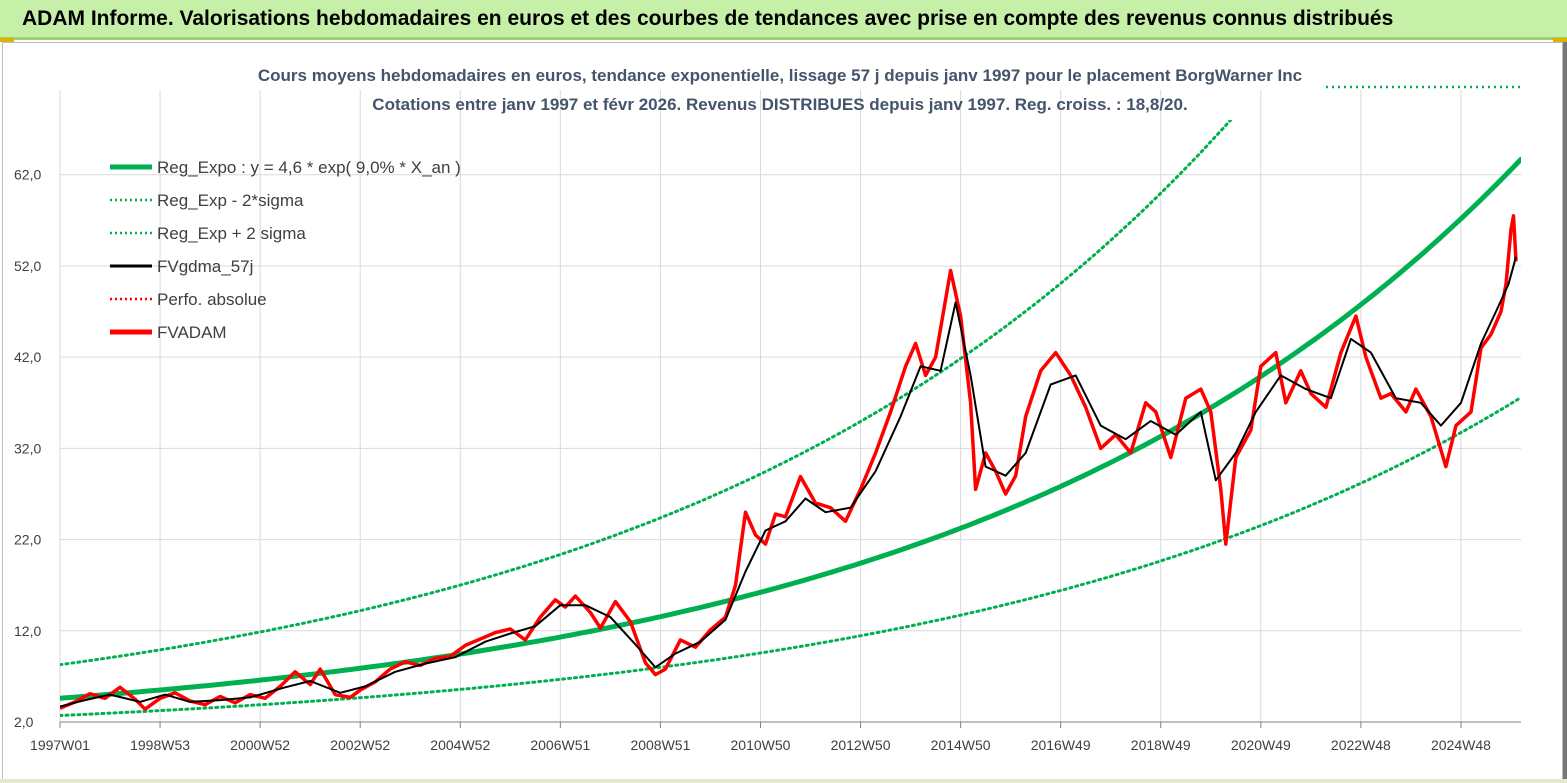  What do you see at coordinates (783, 781) in the screenshot?
I see `bottom-edge` at bounding box center [783, 781].